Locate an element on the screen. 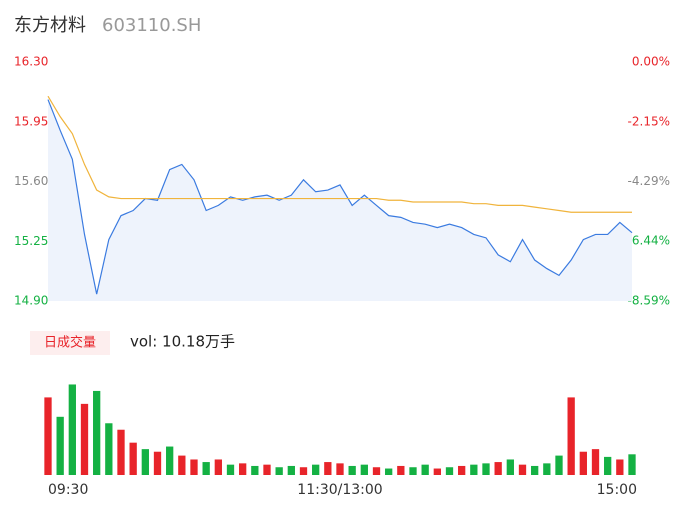 Image resolution: width=686 pixels, height=524 pixels. y2-tick-label: -6.44% is located at coordinates (649, 241).